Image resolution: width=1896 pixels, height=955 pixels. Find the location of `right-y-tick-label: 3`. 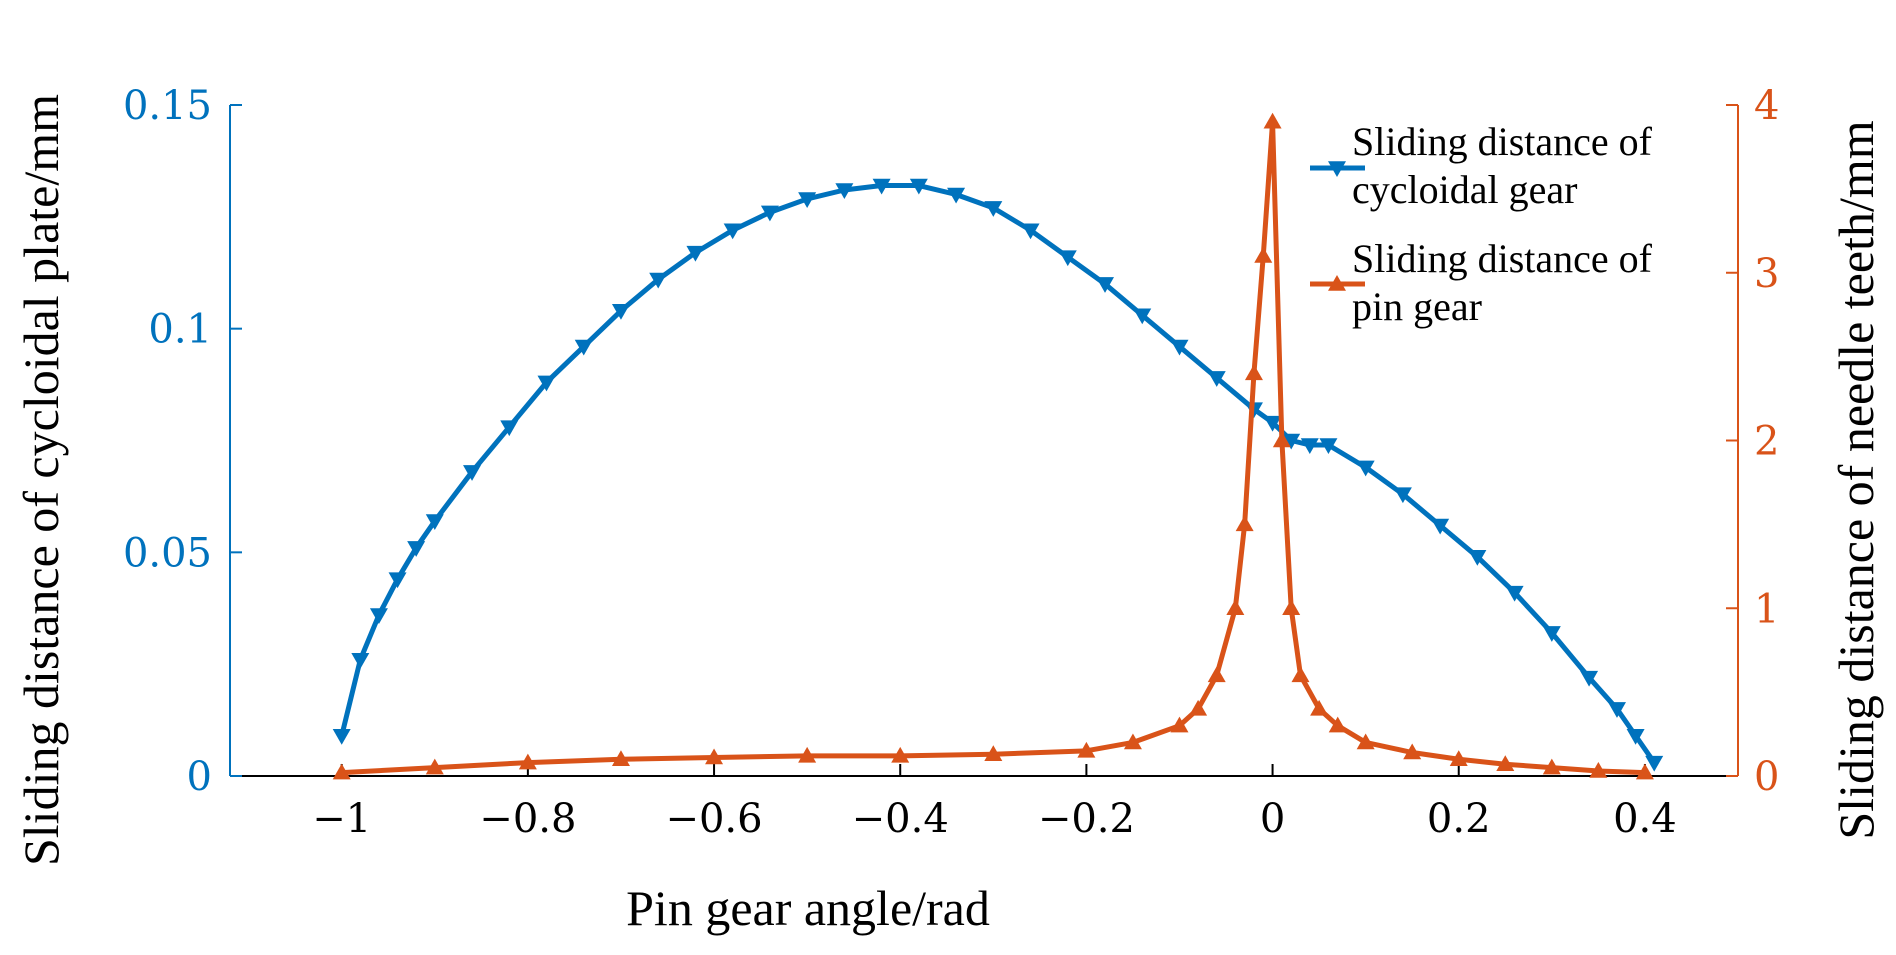

right-y-tick-label: 3 is located at coordinates (1766, 274).